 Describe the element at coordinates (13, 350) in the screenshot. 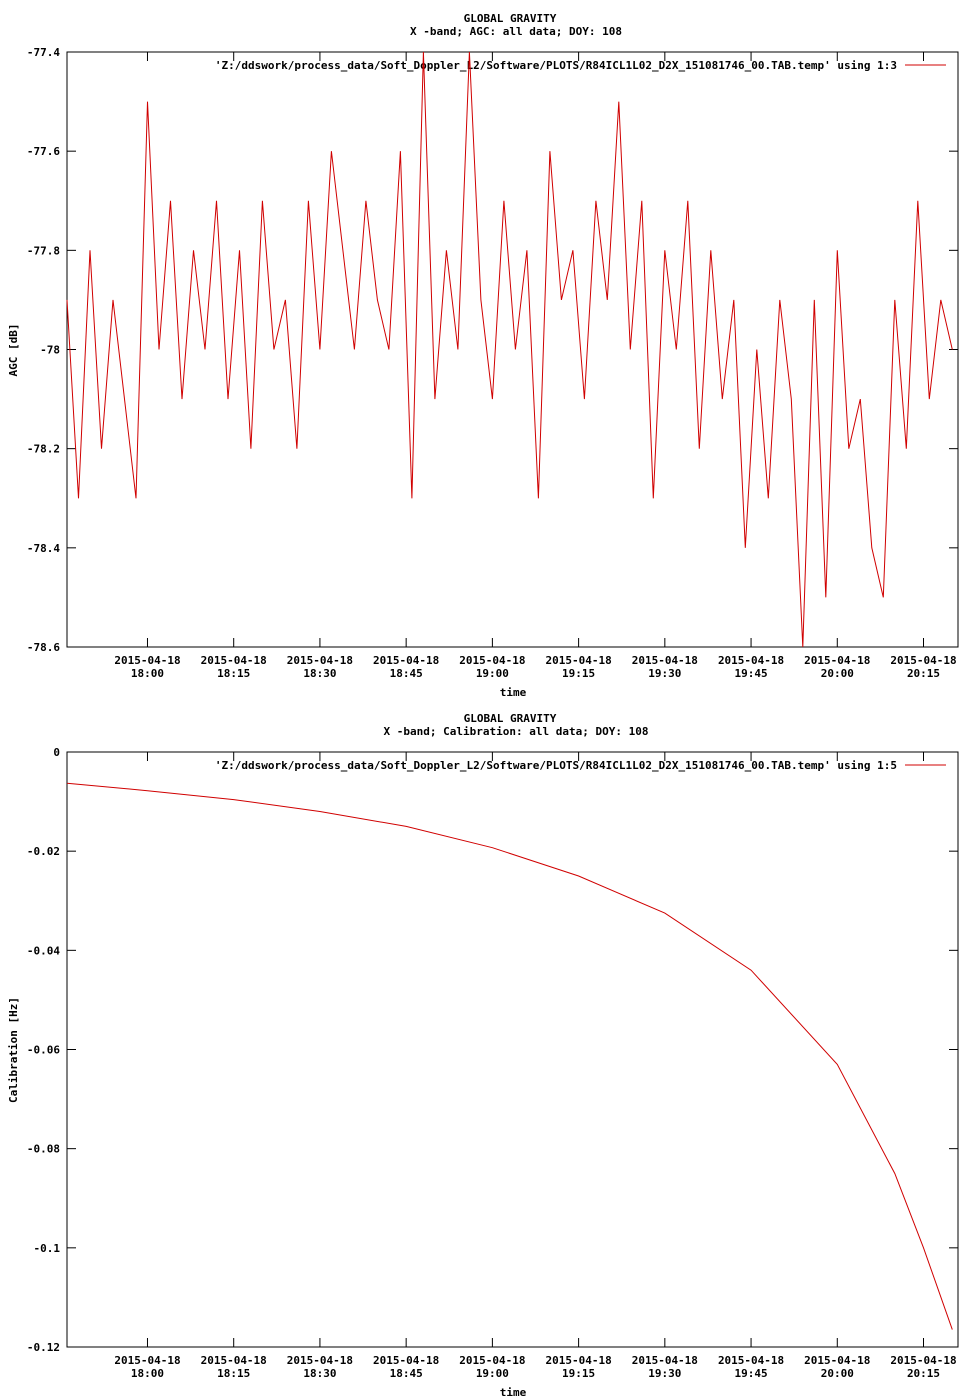

I see `y-axis-label: AGC [dB]` at that location.